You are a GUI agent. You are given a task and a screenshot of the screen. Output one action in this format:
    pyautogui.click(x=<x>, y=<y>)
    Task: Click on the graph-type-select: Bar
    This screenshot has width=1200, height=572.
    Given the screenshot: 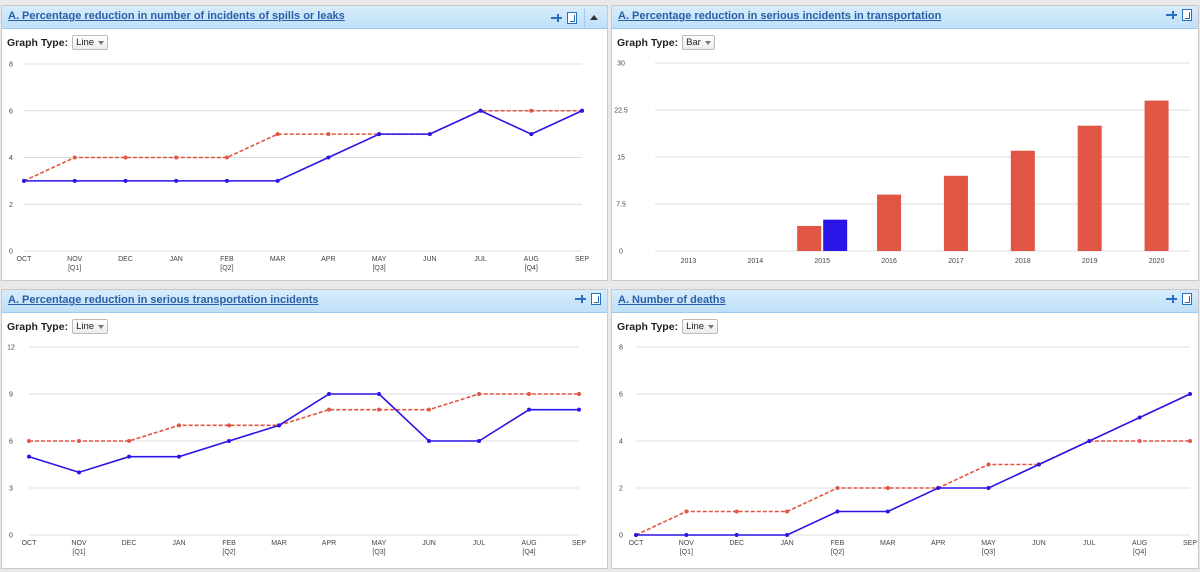 What is the action you would take?
    pyautogui.click(x=698, y=42)
    